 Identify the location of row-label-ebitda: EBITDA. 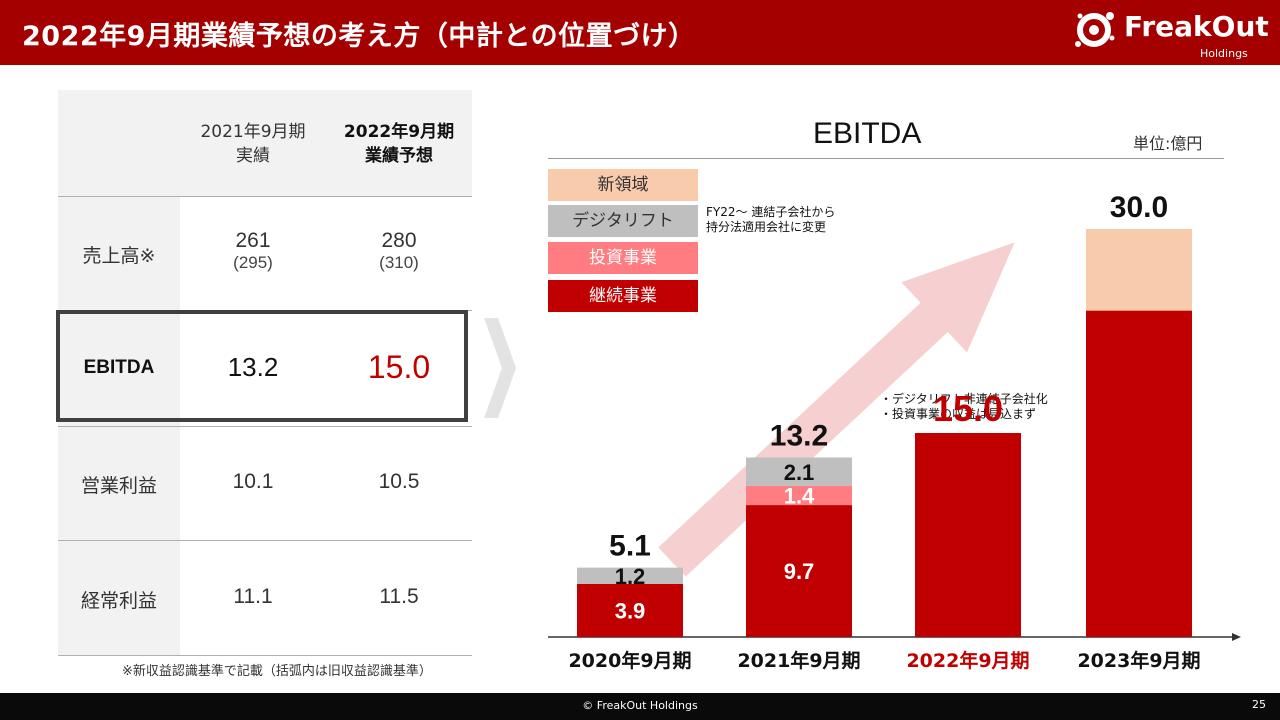
(119, 367).